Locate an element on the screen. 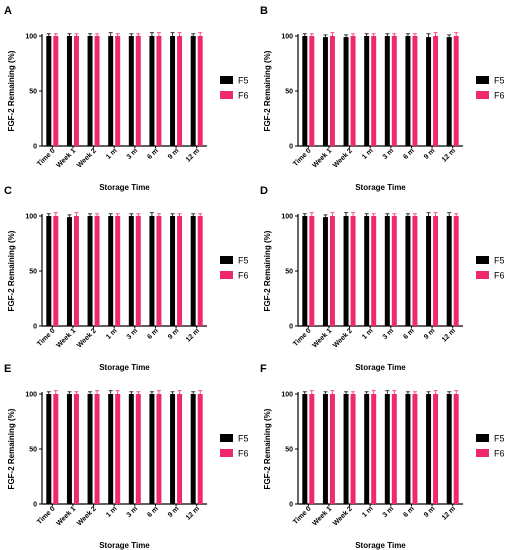 This screenshot has width=507, height=550. panel-letter: C is located at coordinates (8, 191).